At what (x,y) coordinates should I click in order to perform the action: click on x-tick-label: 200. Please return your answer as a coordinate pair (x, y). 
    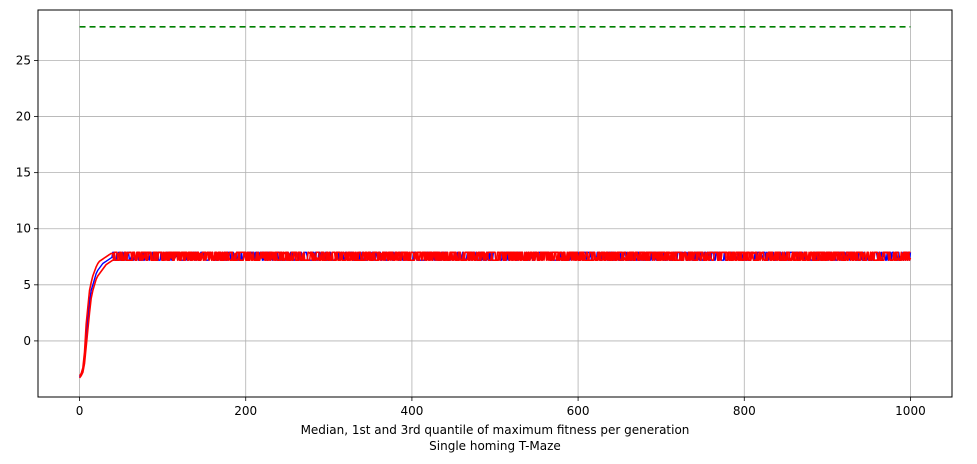
    Looking at the image, I should click on (245, 411).